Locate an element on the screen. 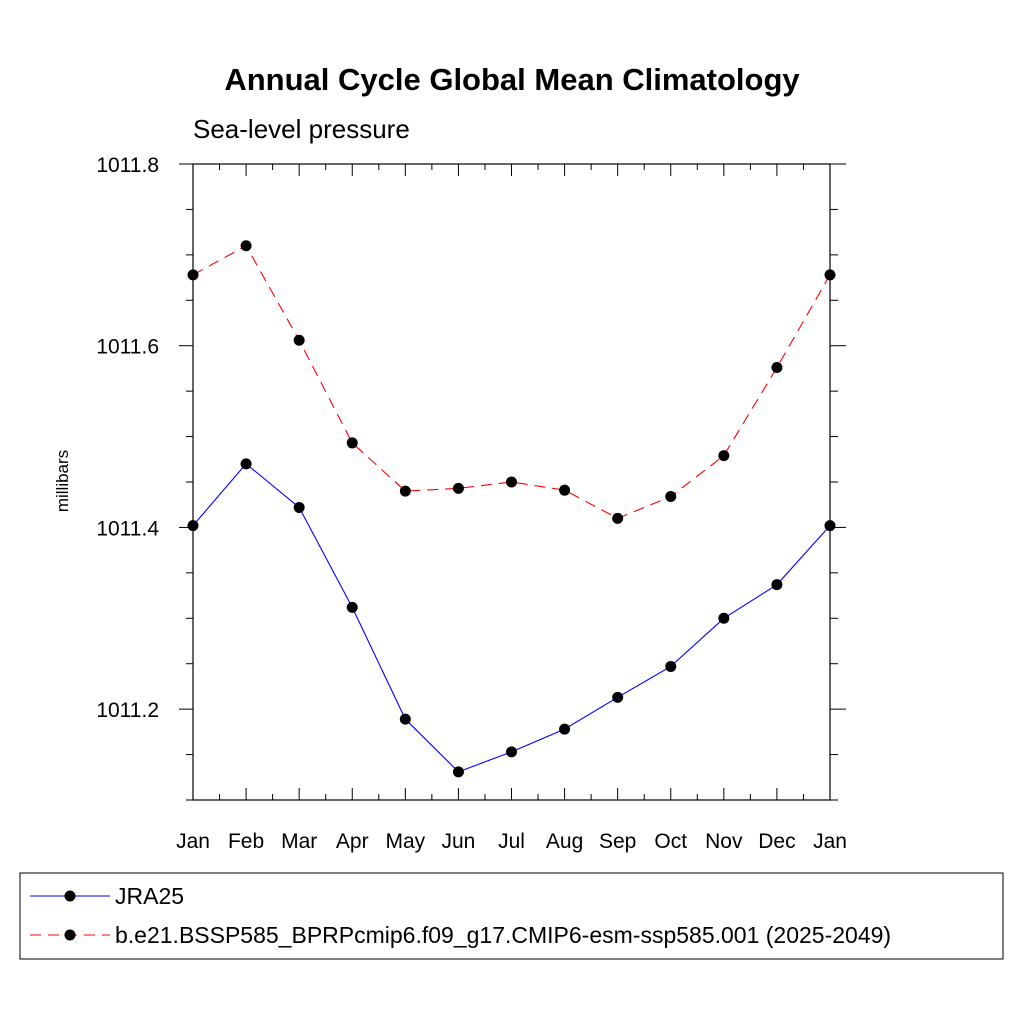 This screenshot has width=1024, height=1024. y-tick-label: 1011.6 is located at coordinates (127, 347).